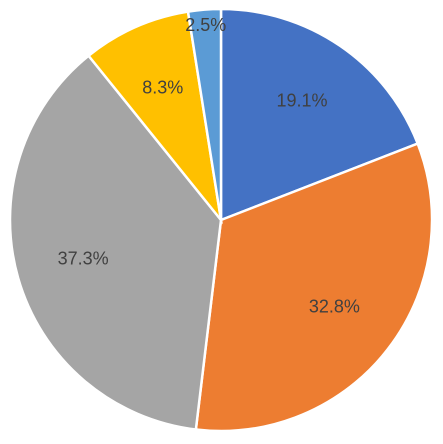  I want to click on data-label: 8.3%, so click(162, 88).